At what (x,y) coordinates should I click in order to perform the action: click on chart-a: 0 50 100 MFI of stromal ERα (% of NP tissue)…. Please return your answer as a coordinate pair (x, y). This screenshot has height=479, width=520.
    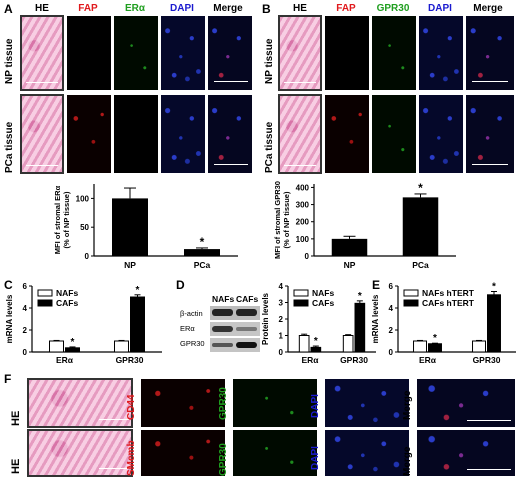
    Looking at the image, I should click on (145, 227).